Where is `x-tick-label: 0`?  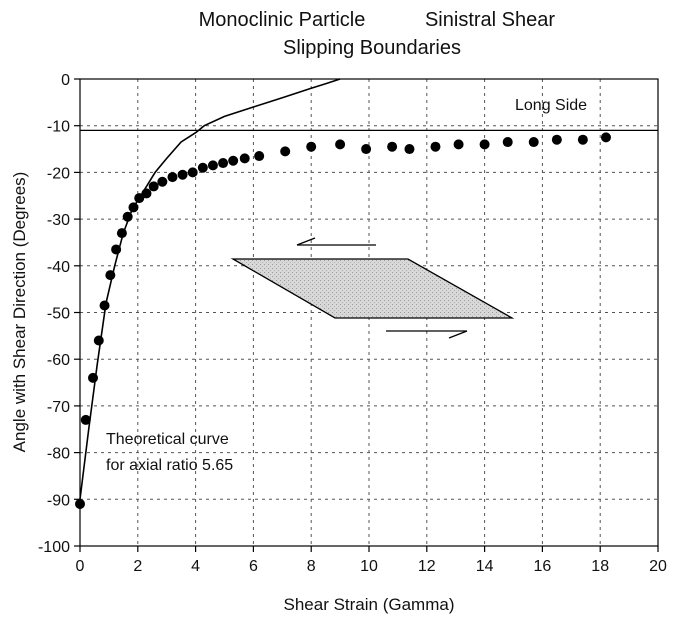
x-tick-label: 0 is located at coordinates (80, 566).